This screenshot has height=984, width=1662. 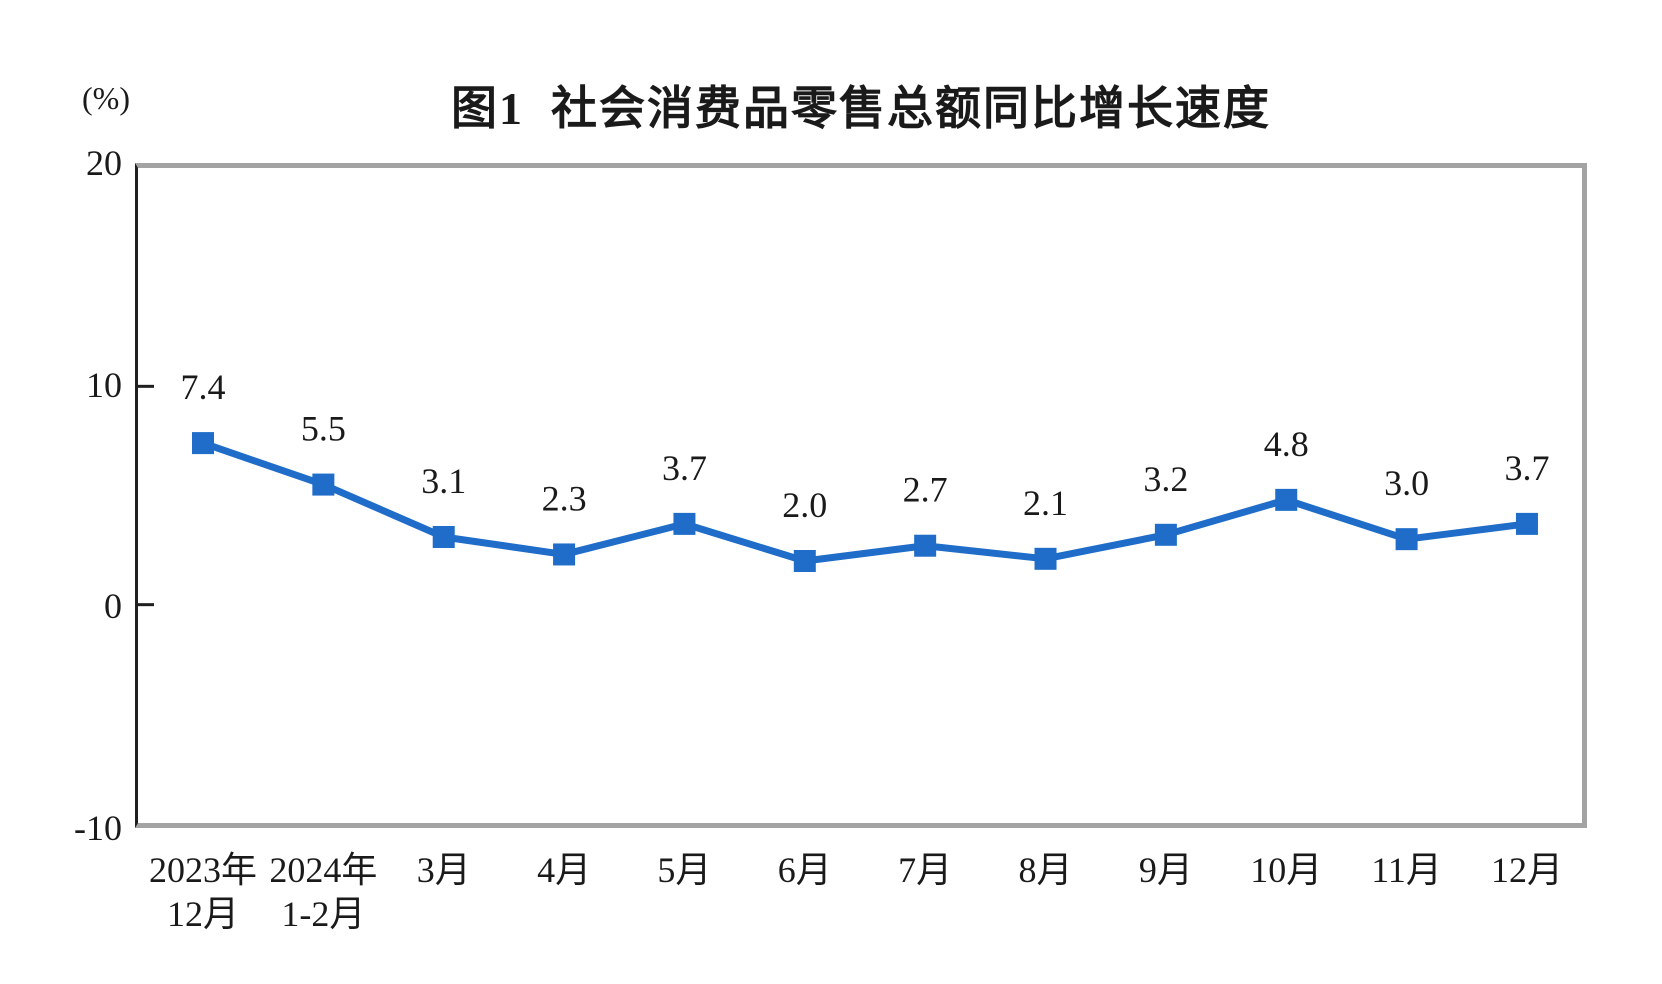 What do you see at coordinates (925, 490) in the screenshot?
I see `data-point-label: 2.7` at bounding box center [925, 490].